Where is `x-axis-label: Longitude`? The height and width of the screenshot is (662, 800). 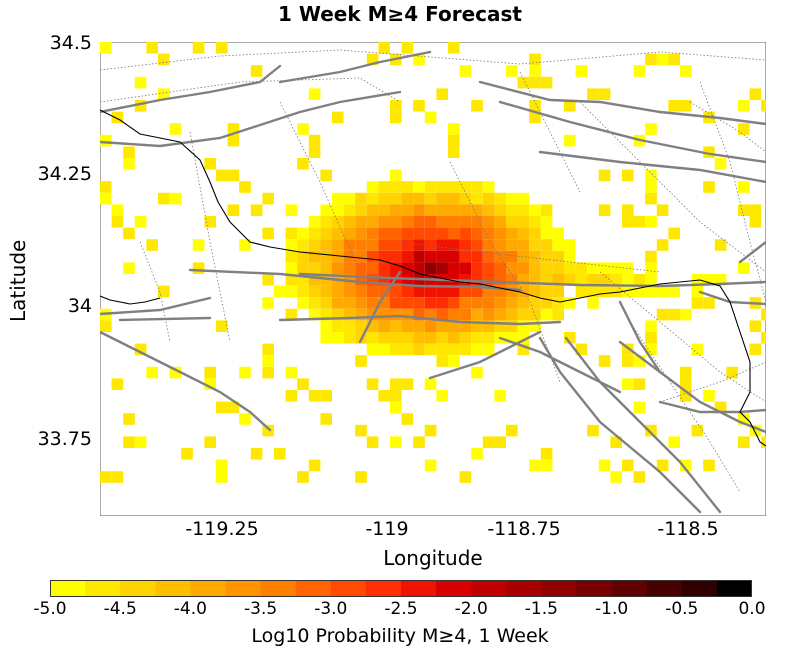
x-axis-label: Longitude is located at coordinates (433, 558).